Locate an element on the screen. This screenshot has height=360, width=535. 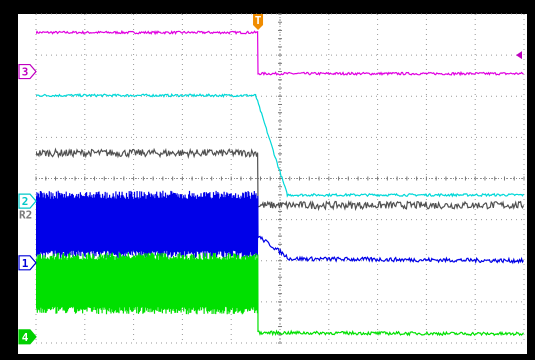
channel-marker-label-2: 2 is located at coordinates (25, 201).